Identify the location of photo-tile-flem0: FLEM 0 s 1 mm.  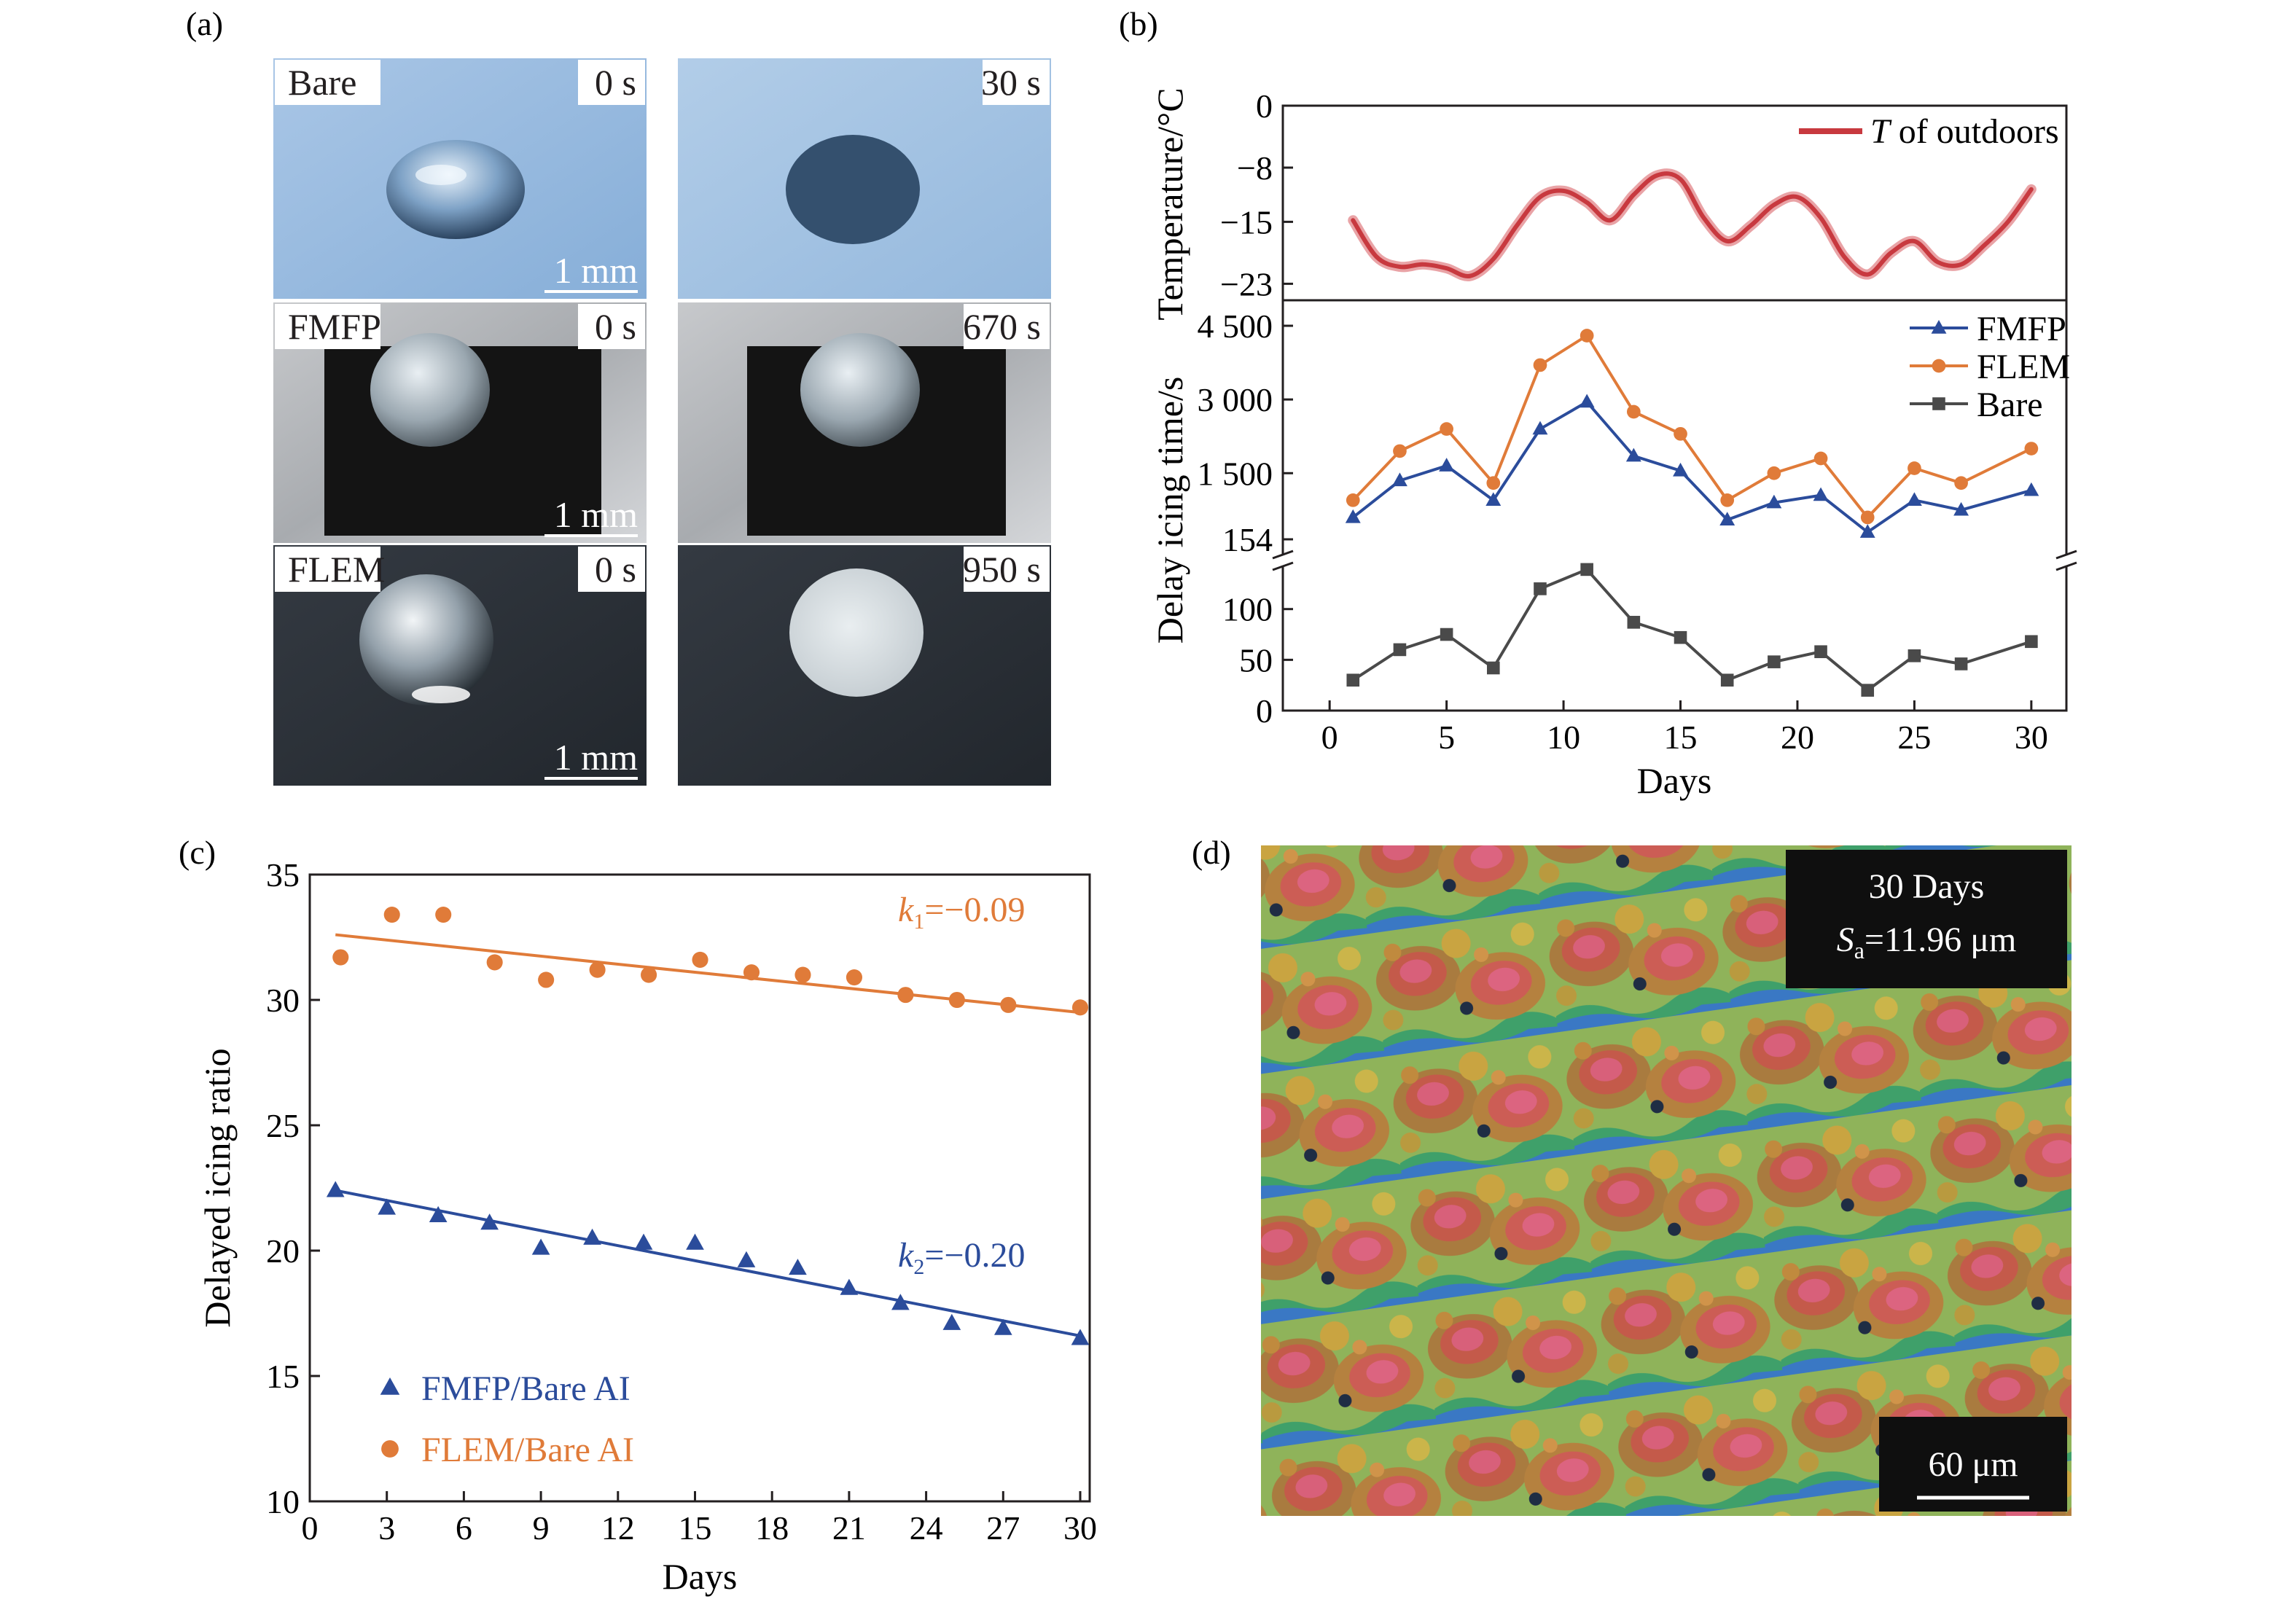
(460, 665).